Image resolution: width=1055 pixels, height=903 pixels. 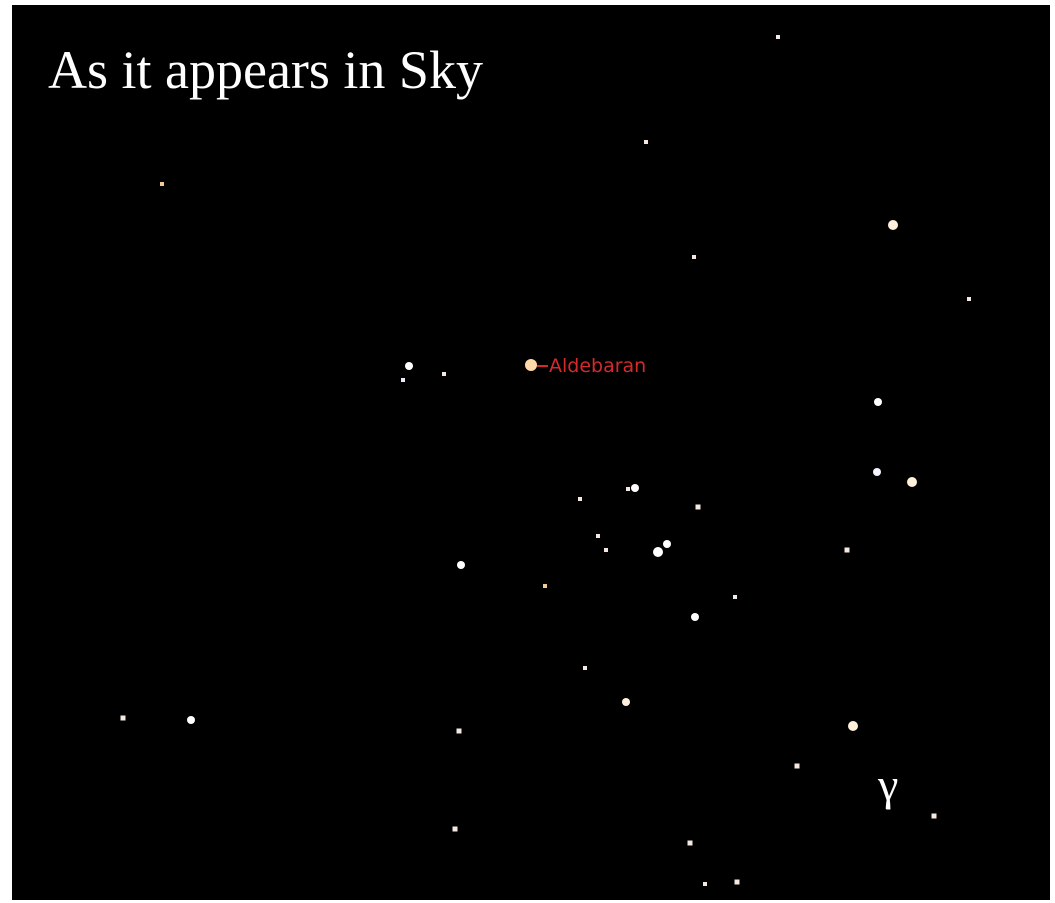 What do you see at coordinates (887, 784) in the screenshot?
I see `greek-label: γ` at bounding box center [887, 784].